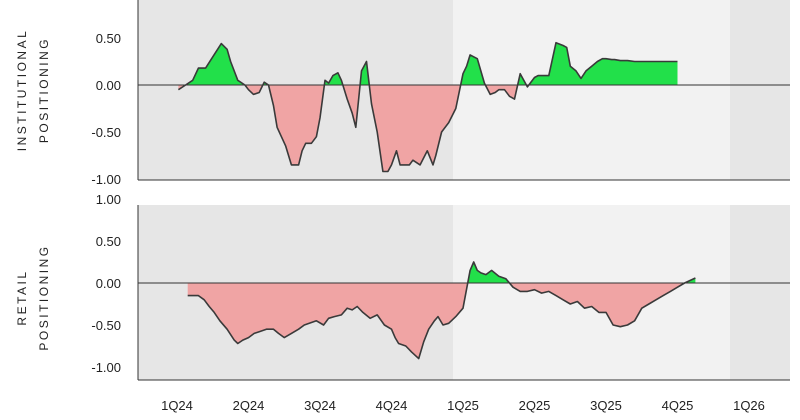 The width and height of the screenshot is (800, 420). Describe the element at coordinates (106, 179) in the screenshot. I see `institutional-ytick-label: -1.00` at that location.